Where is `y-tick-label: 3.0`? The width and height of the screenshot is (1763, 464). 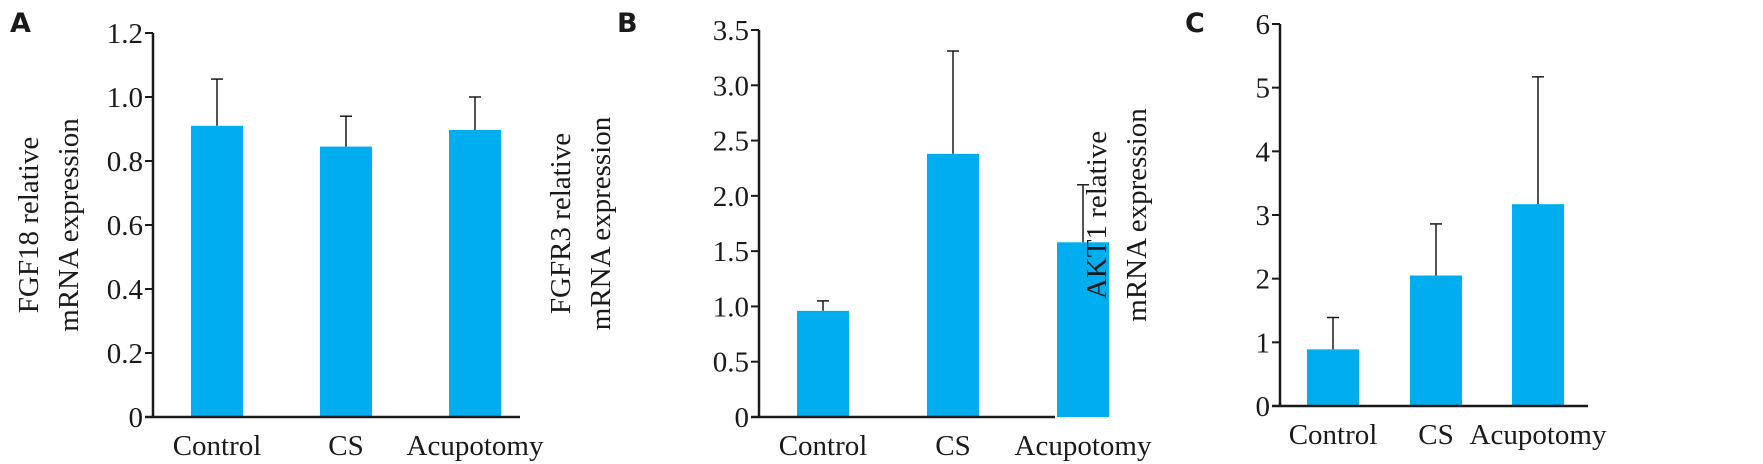 y-tick-label: 3.0 is located at coordinates (731, 86).